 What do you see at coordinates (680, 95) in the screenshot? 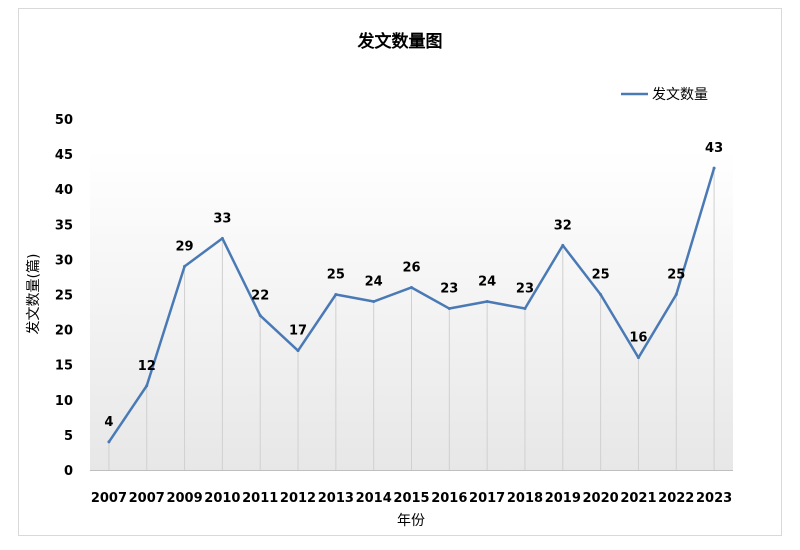
I see `legend-label: 发文数量` at bounding box center [680, 95].